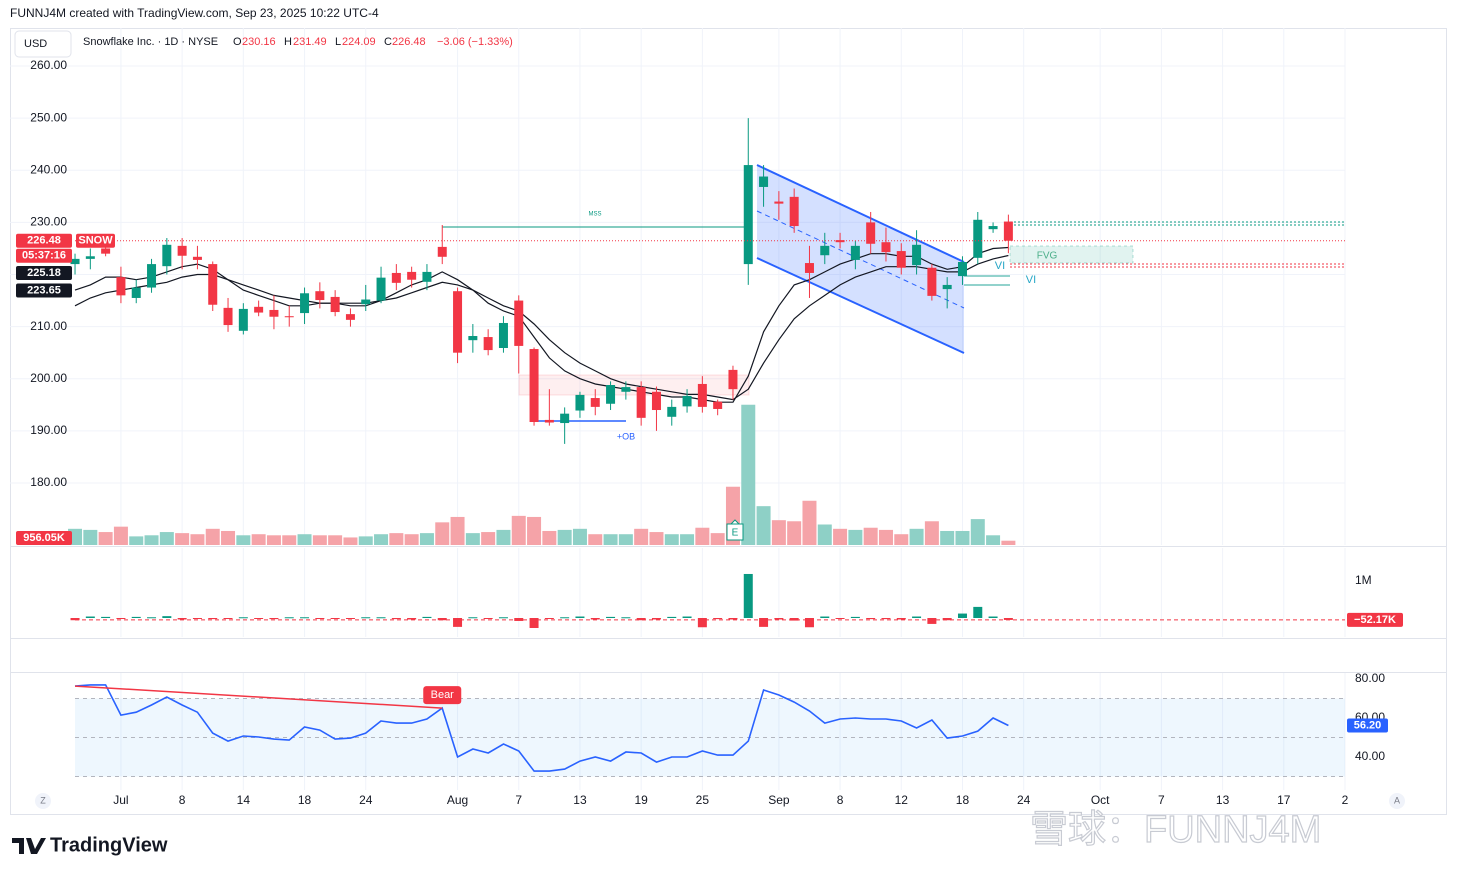  I want to click on x-tick-label: 14, so click(244, 800).